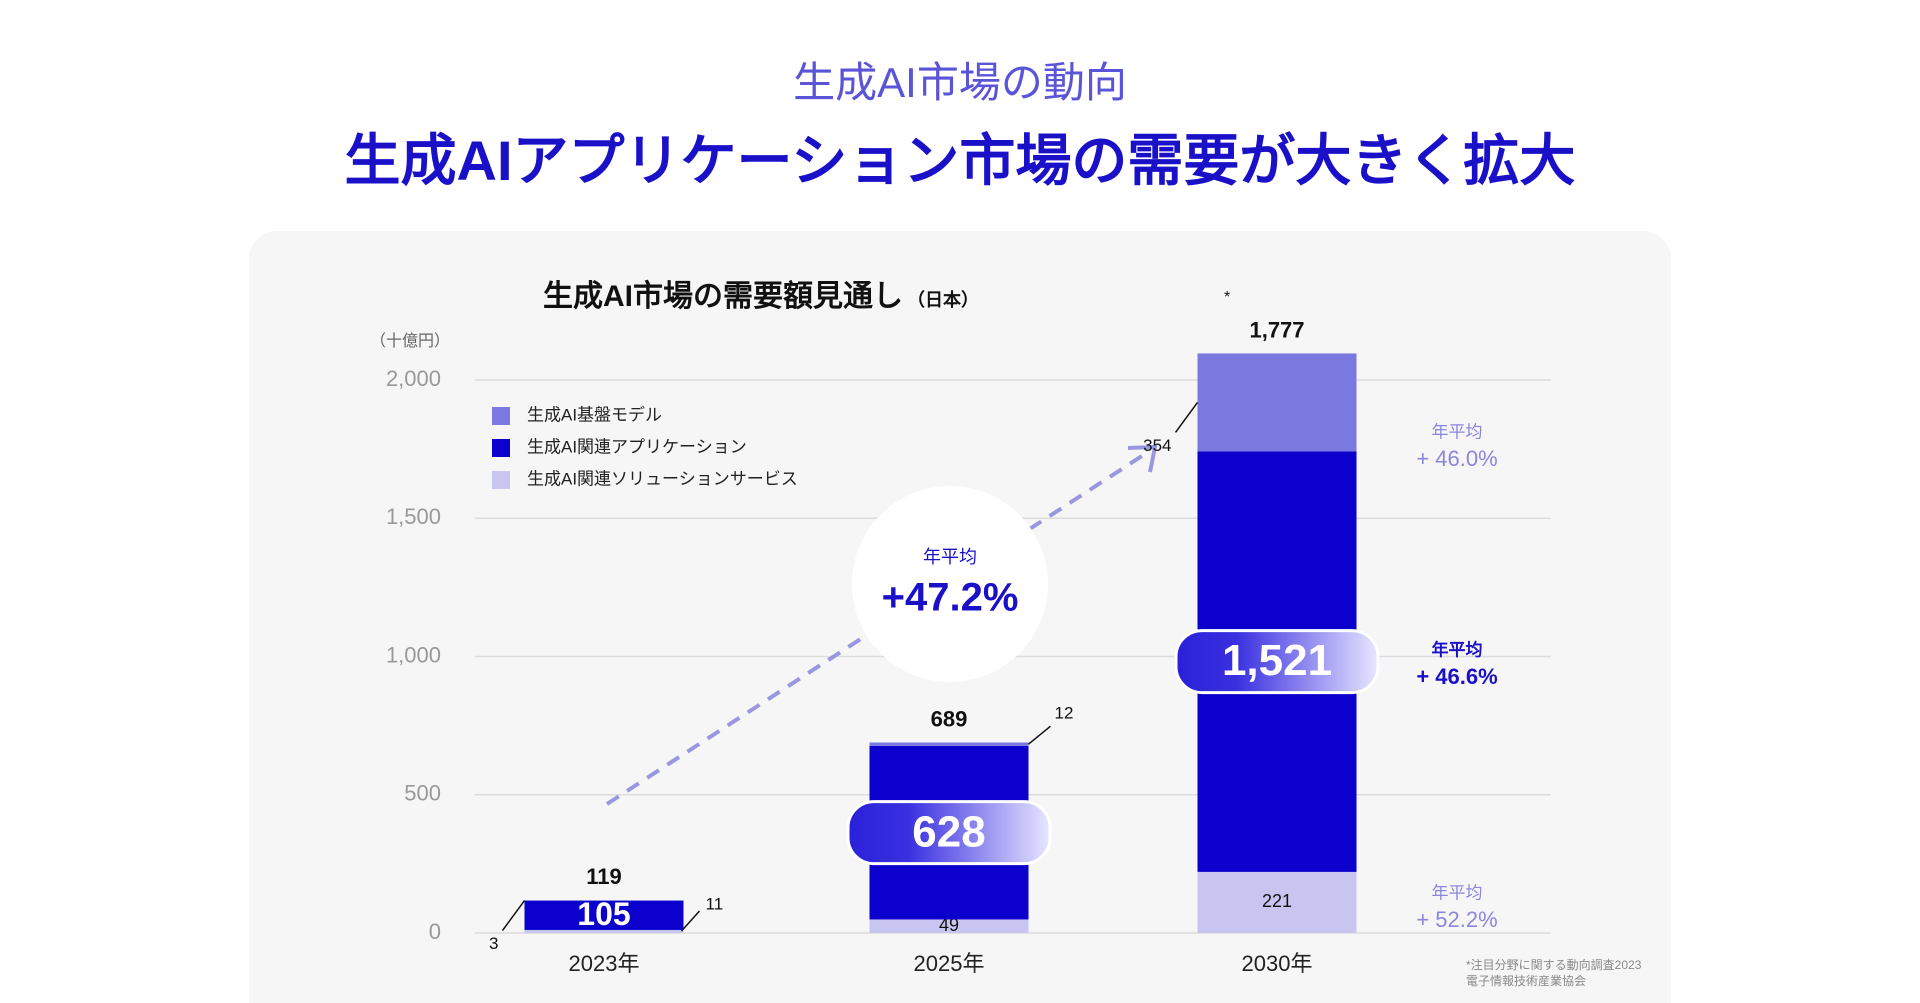  What do you see at coordinates (1142, 458) in the screenshot?
I see `trend-arrow-head` at bounding box center [1142, 458].